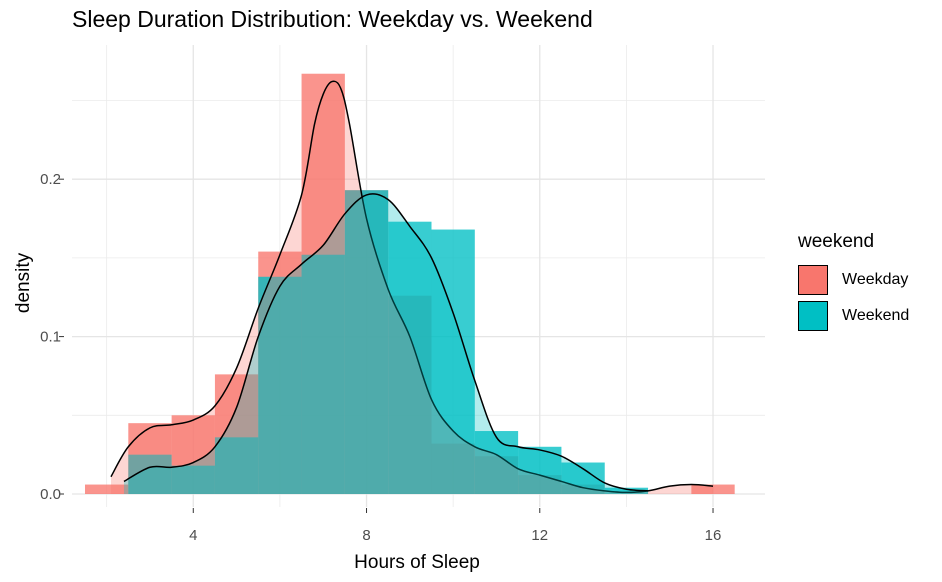 The width and height of the screenshot is (942, 582). I want to click on y-tick-label: 0.0, so click(50, 494).